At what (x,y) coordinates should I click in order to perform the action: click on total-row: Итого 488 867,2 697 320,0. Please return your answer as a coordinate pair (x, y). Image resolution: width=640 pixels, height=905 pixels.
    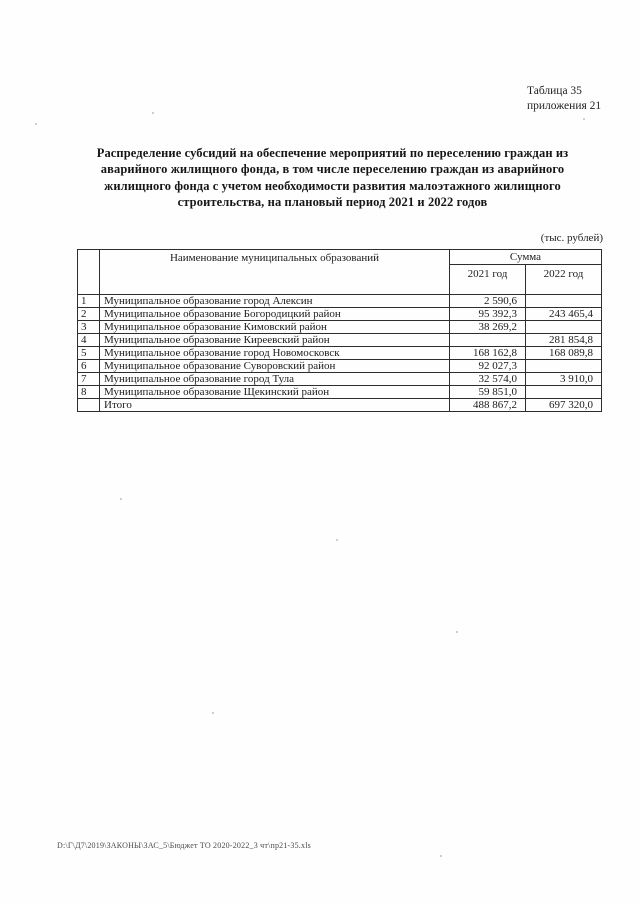
    Looking at the image, I should click on (339, 405).